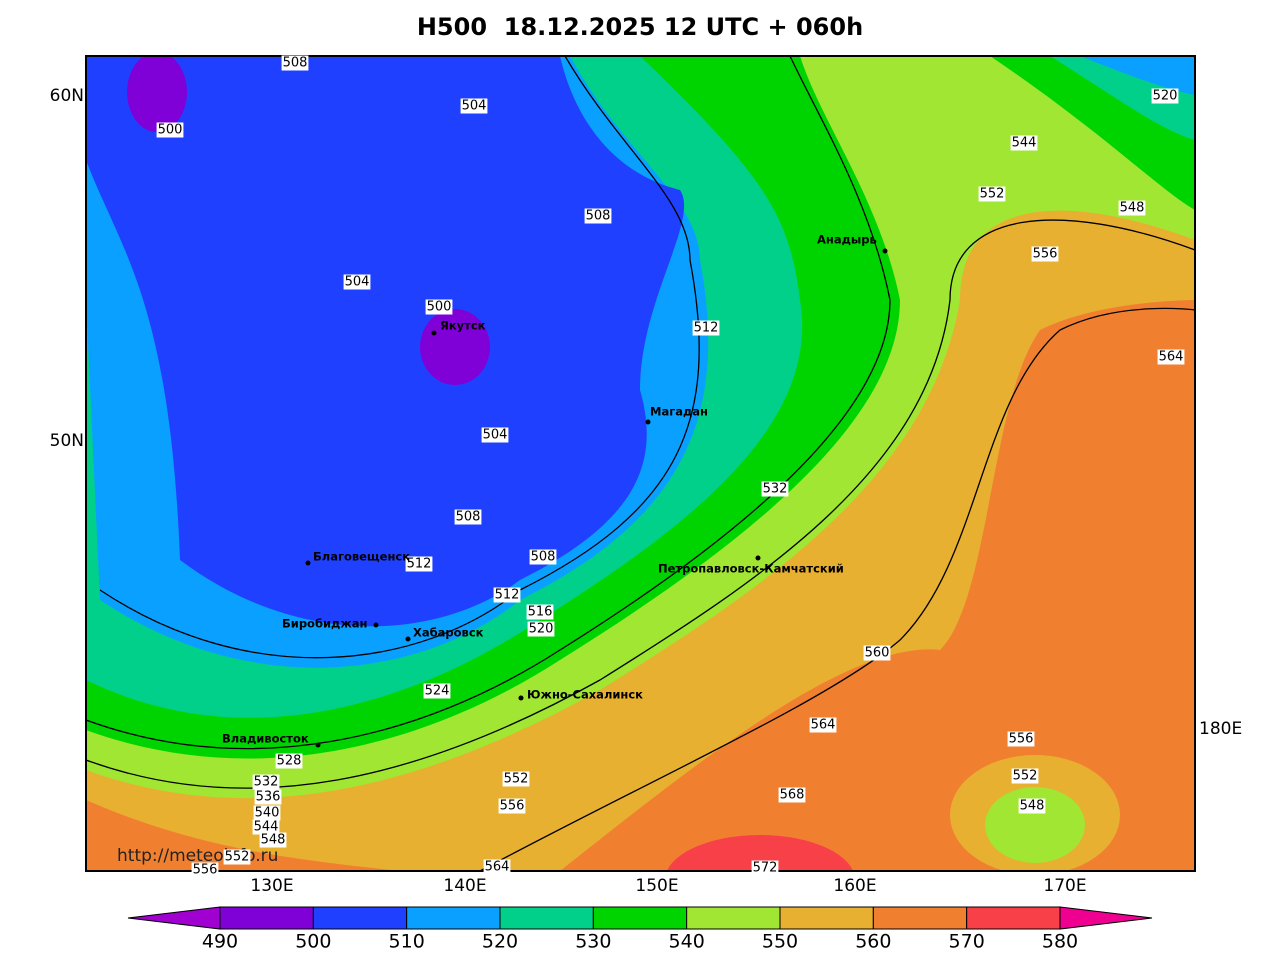 The width and height of the screenshot is (1281, 963). Describe the element at coordinates (679, 412) in the screenshot. I see `city-name: Магадан` at that location.